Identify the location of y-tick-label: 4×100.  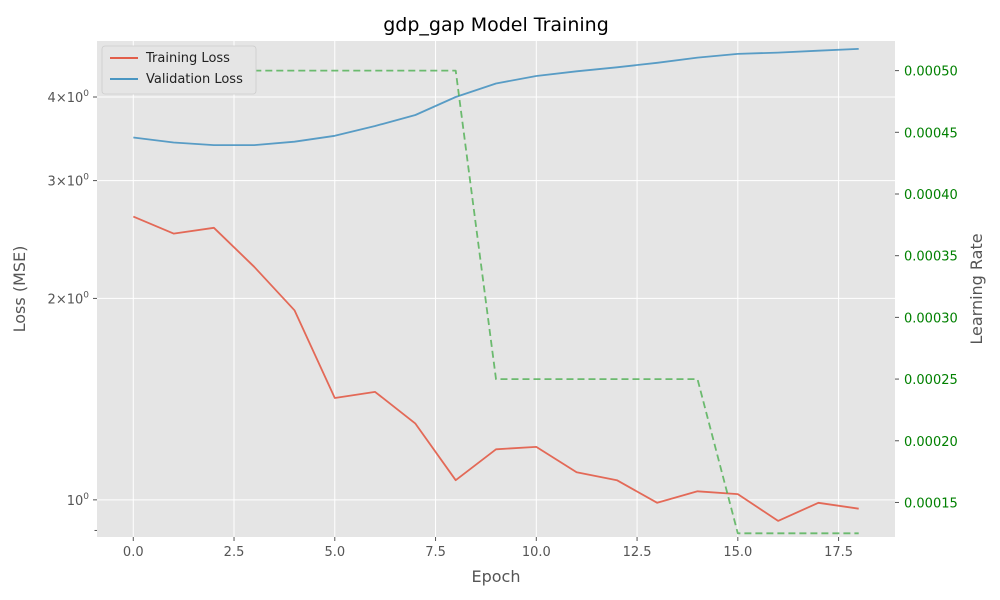
(69, 97).